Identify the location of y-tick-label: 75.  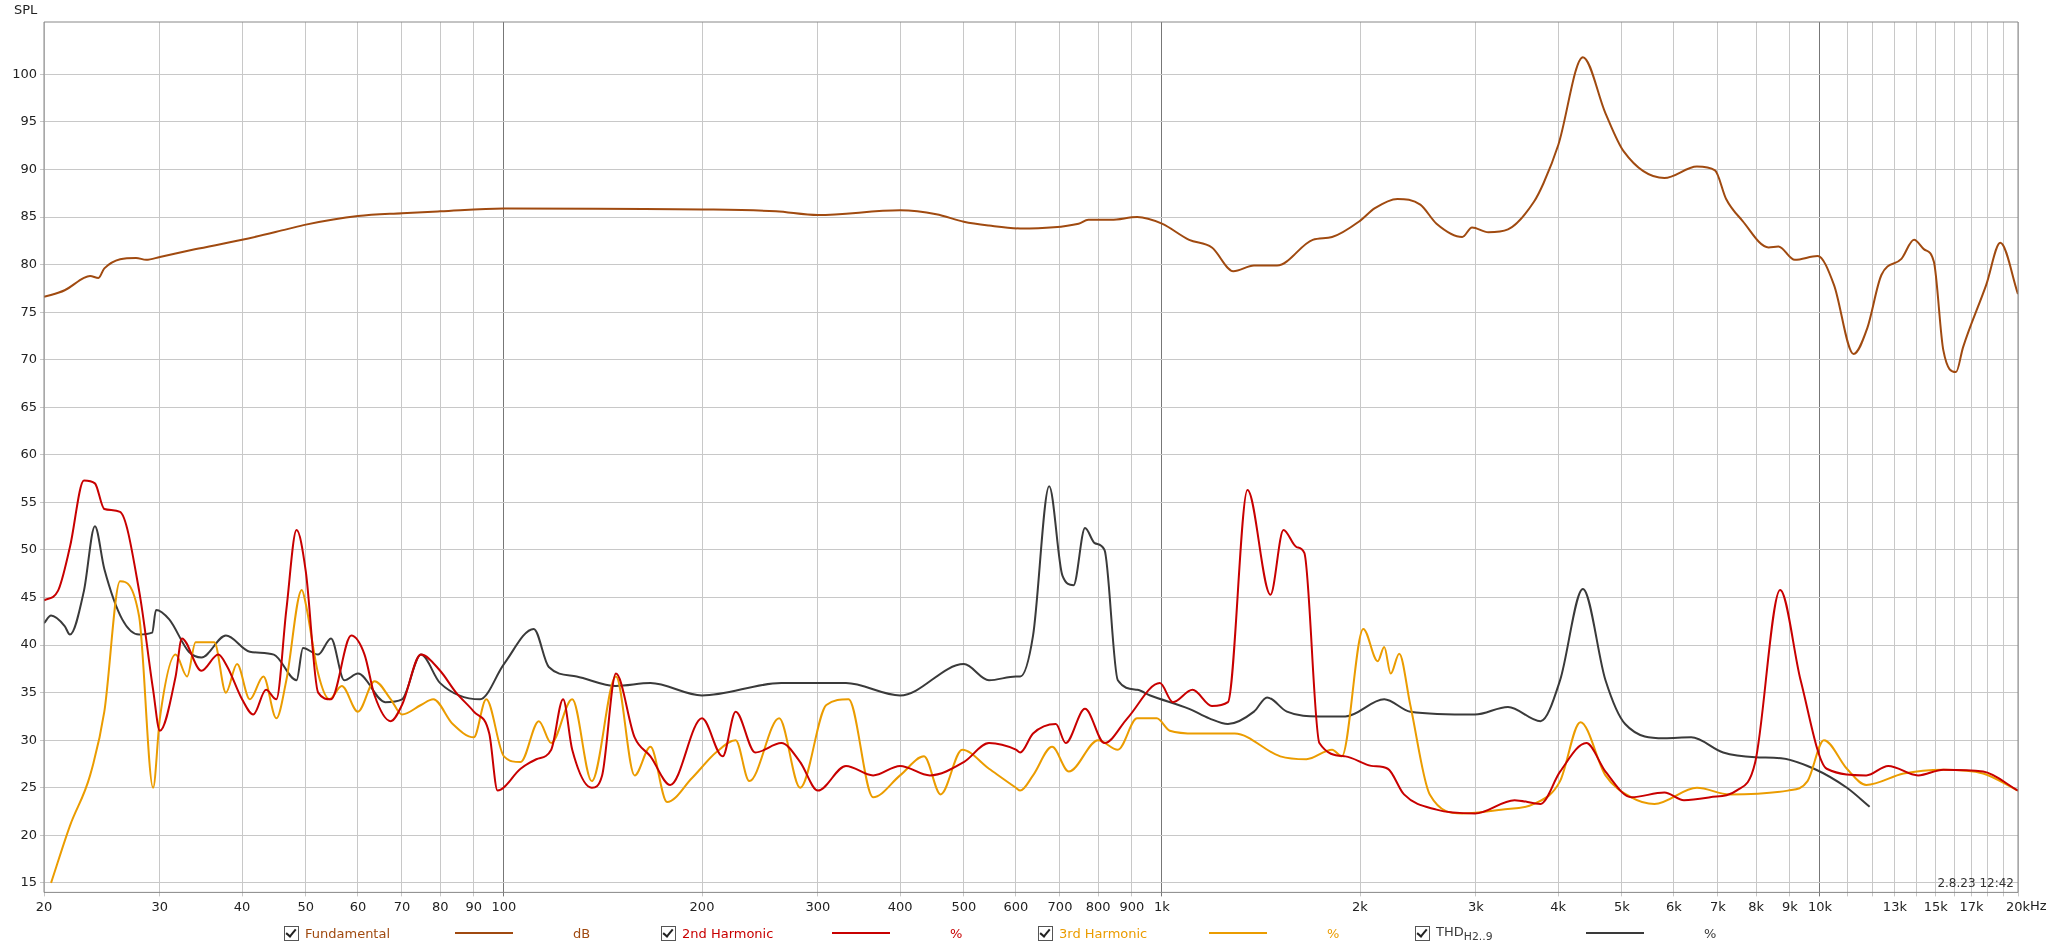
(28, 311).